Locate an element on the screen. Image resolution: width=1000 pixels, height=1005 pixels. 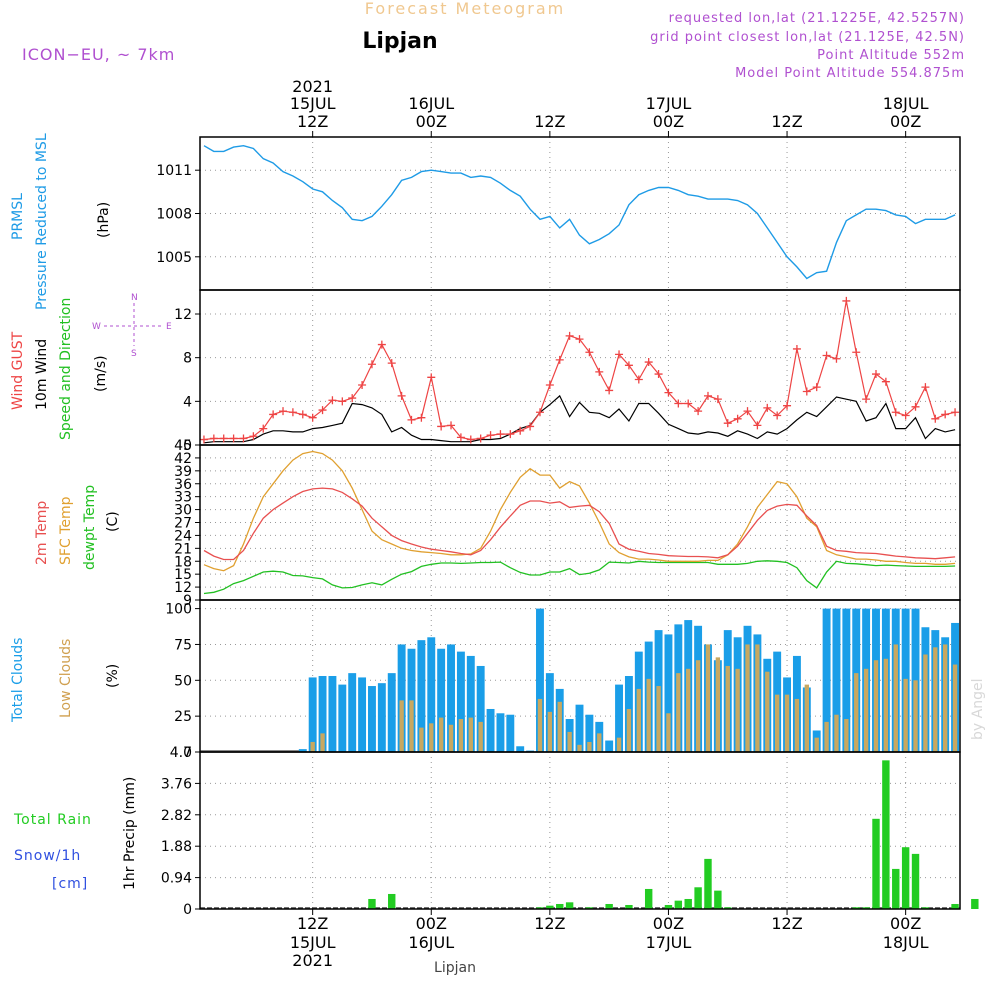
cloud-unit-label: (%) is located at coordinates (113, 676).